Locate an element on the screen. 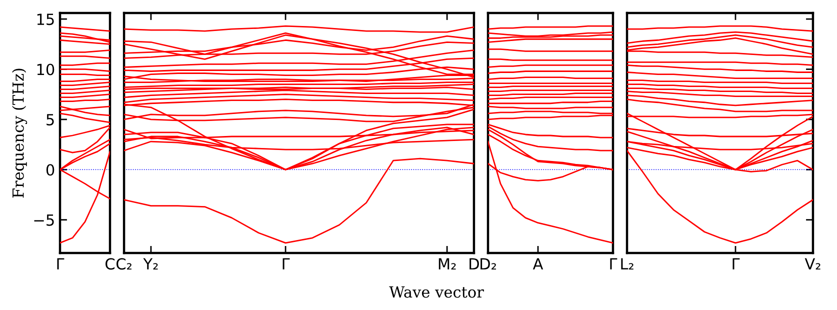 The height and width of the screenshot is (310, 837). x-tick-label: Y₂ is located at coordinates (150, 264).